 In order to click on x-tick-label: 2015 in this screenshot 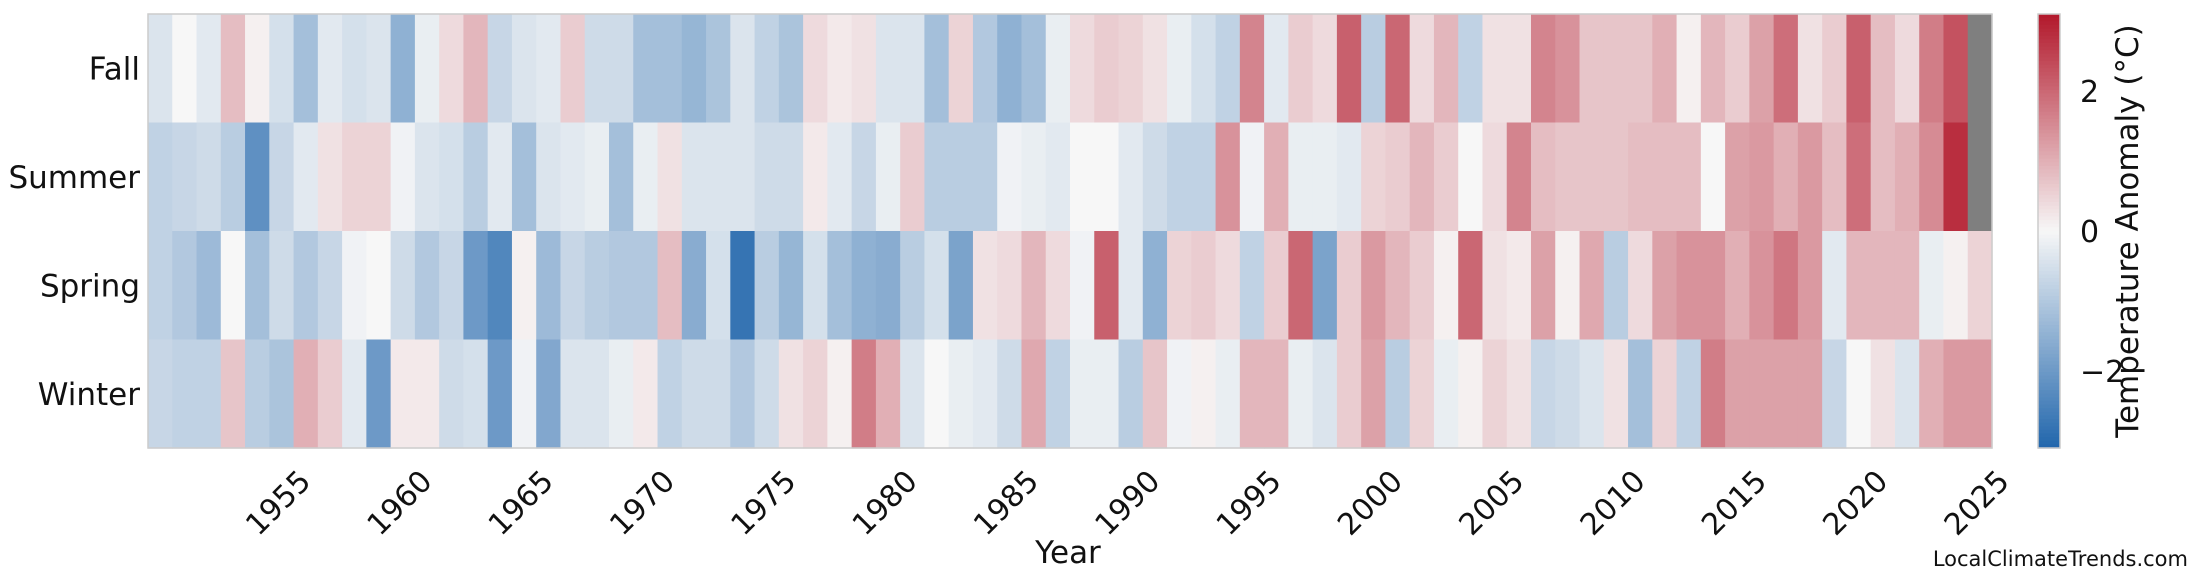, I will do `click(1734, 503)`.